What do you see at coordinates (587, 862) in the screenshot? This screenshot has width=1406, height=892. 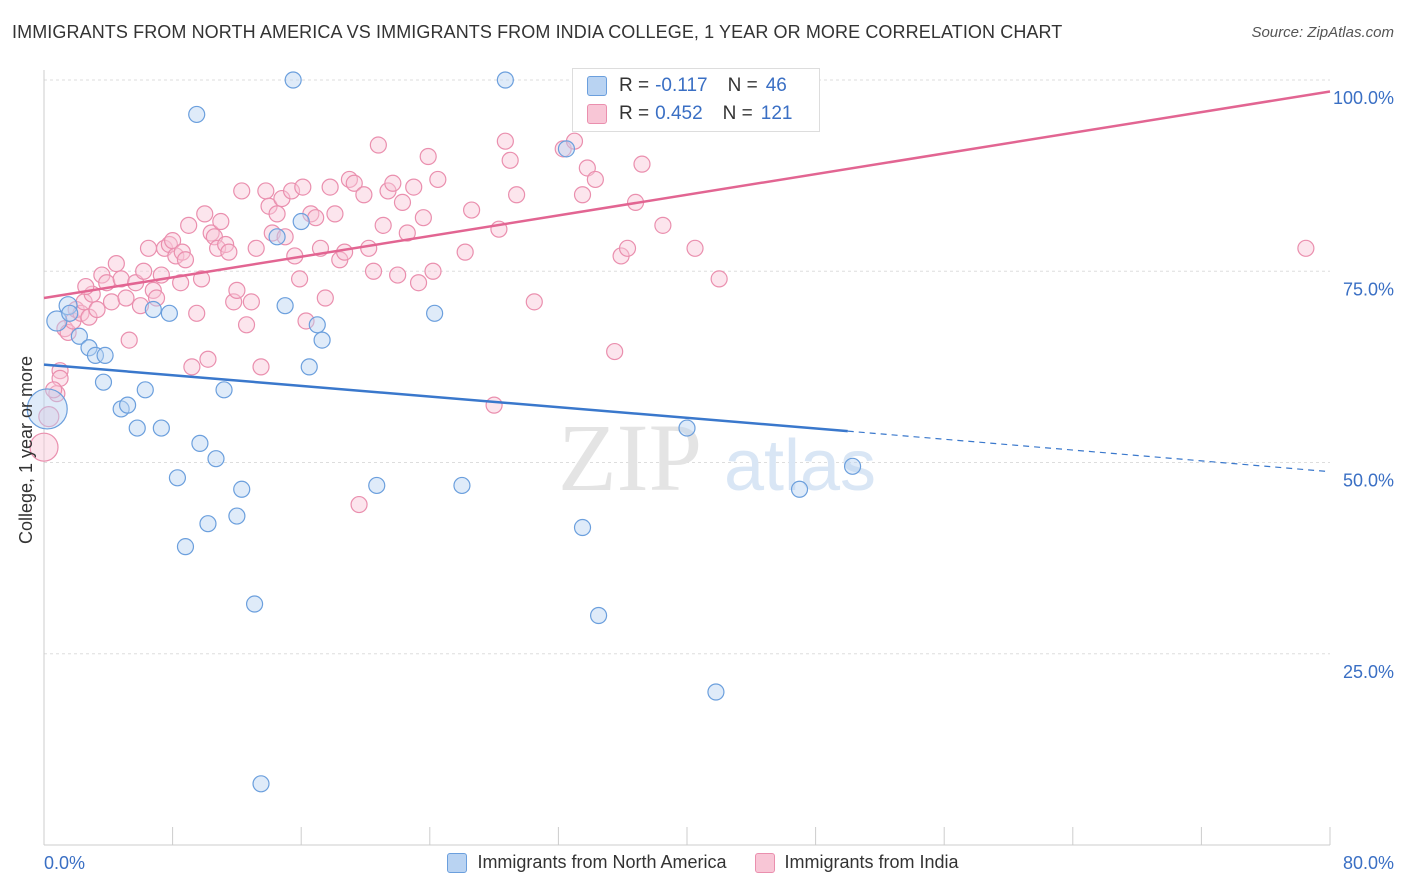 I see `legend-item-north-america: Immigrants from North America` at bounding box center [587, 862].